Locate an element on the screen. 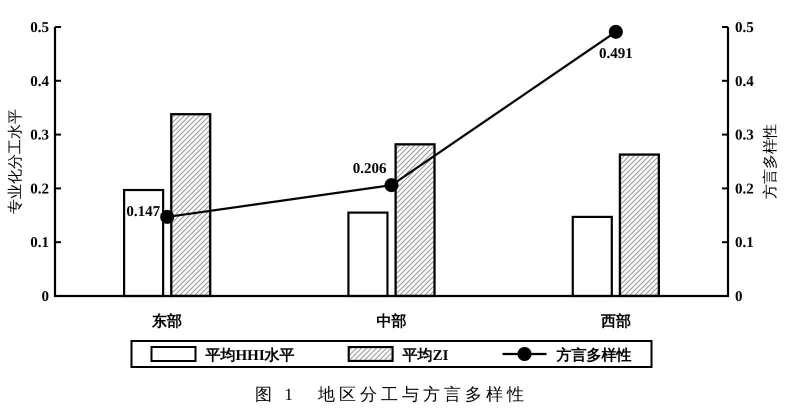 This screenshot has width=800, height=416. y2-axis-title: 方言多样性 is located at coordinates (770, 161).